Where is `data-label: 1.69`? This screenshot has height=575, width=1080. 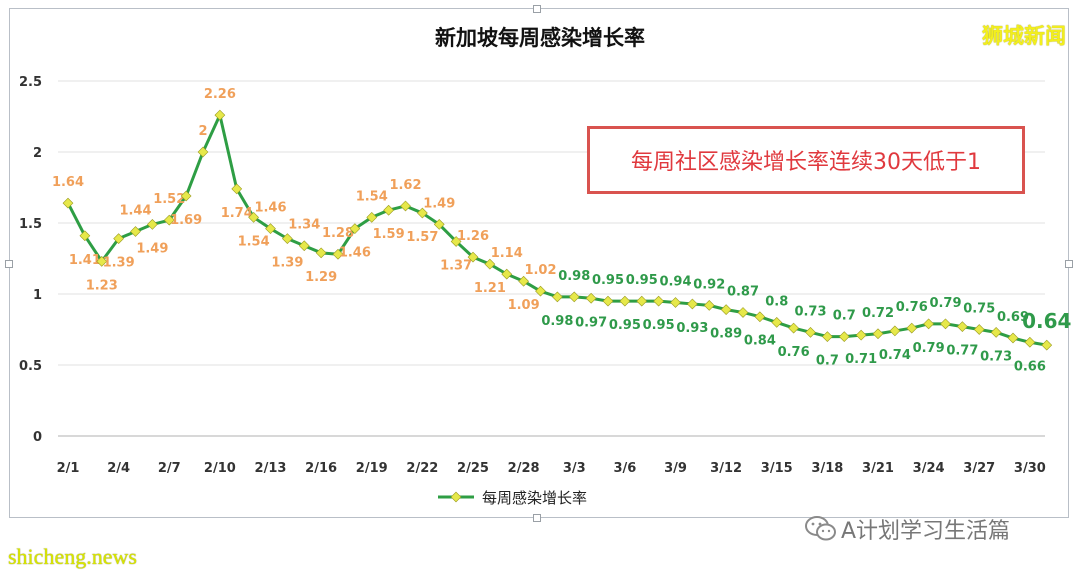
data-label: 1.69 is located at coordinates (186, 220).